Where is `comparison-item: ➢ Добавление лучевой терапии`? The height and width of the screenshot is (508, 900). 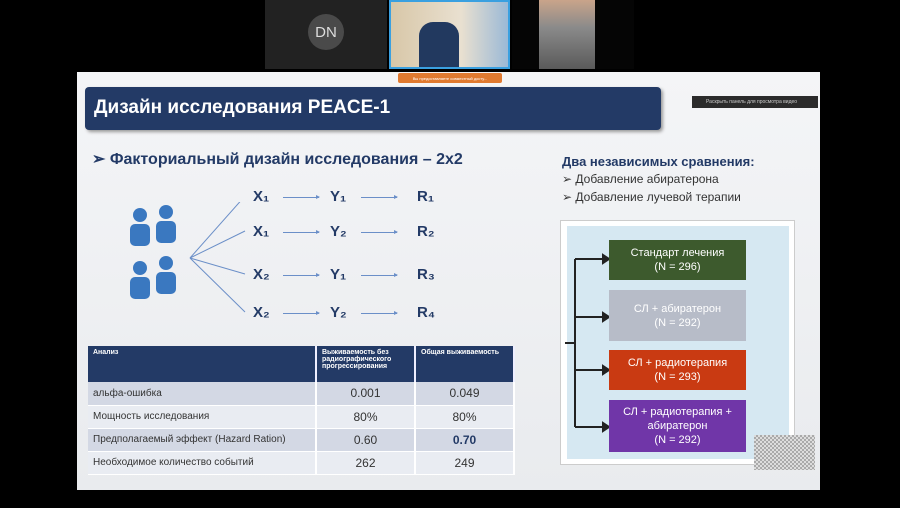 comparison-item: ➢ Добавление лучевой терапии is located at coordinates (651, 197).